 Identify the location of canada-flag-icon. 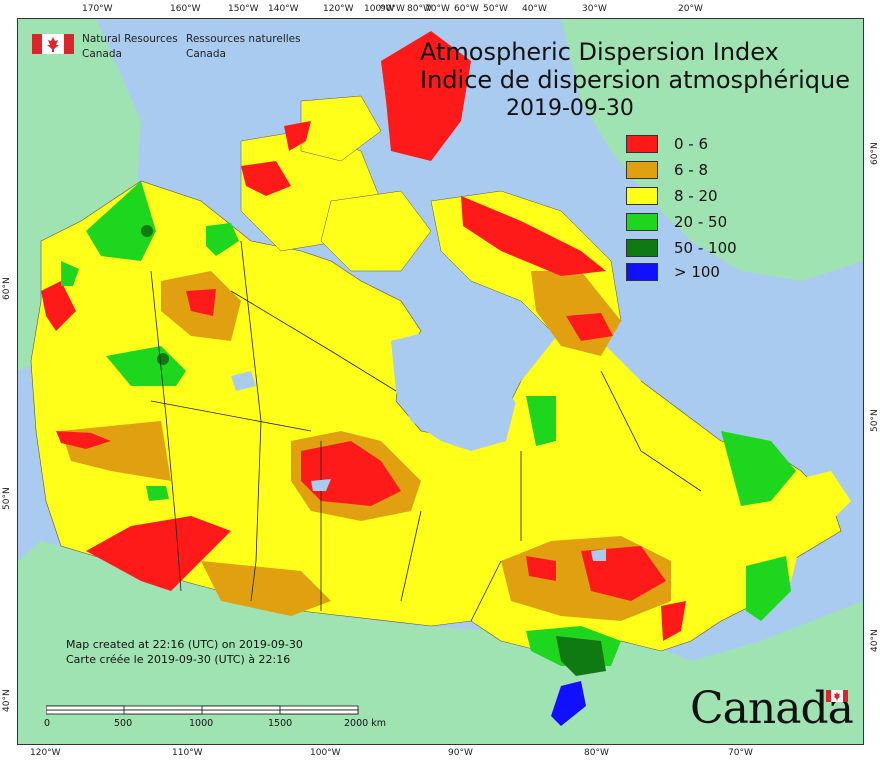
(53, 44).